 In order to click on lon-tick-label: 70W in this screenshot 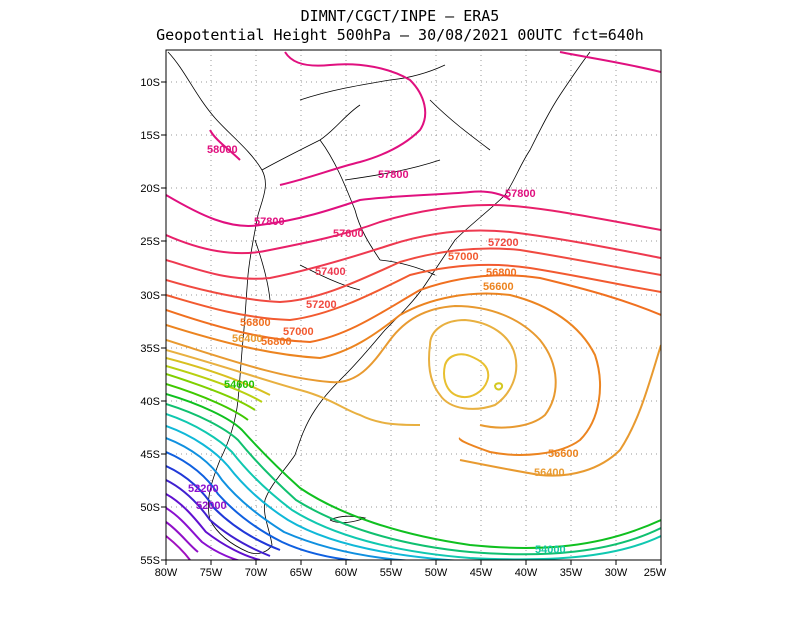, I will do `click(256, 573)`.